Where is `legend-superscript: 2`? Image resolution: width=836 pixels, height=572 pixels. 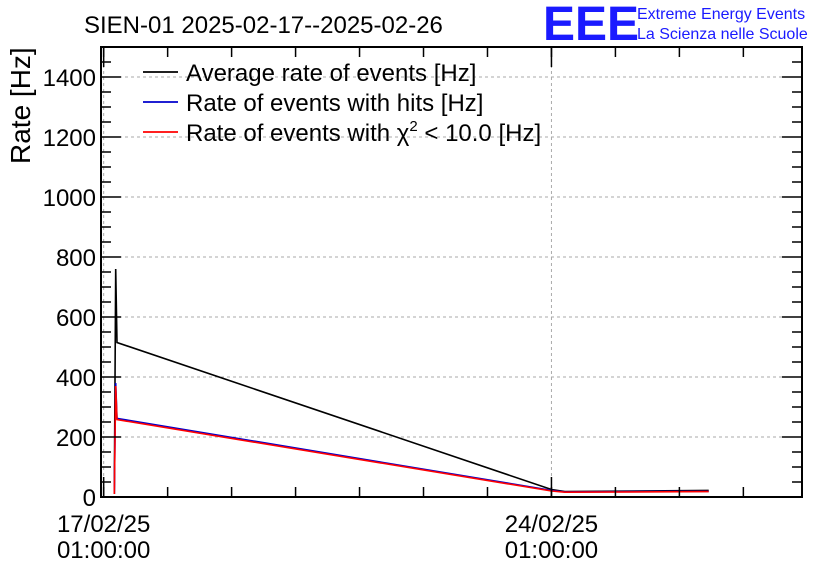
legend-superscript: 2 is located at coordinates (413, 126).